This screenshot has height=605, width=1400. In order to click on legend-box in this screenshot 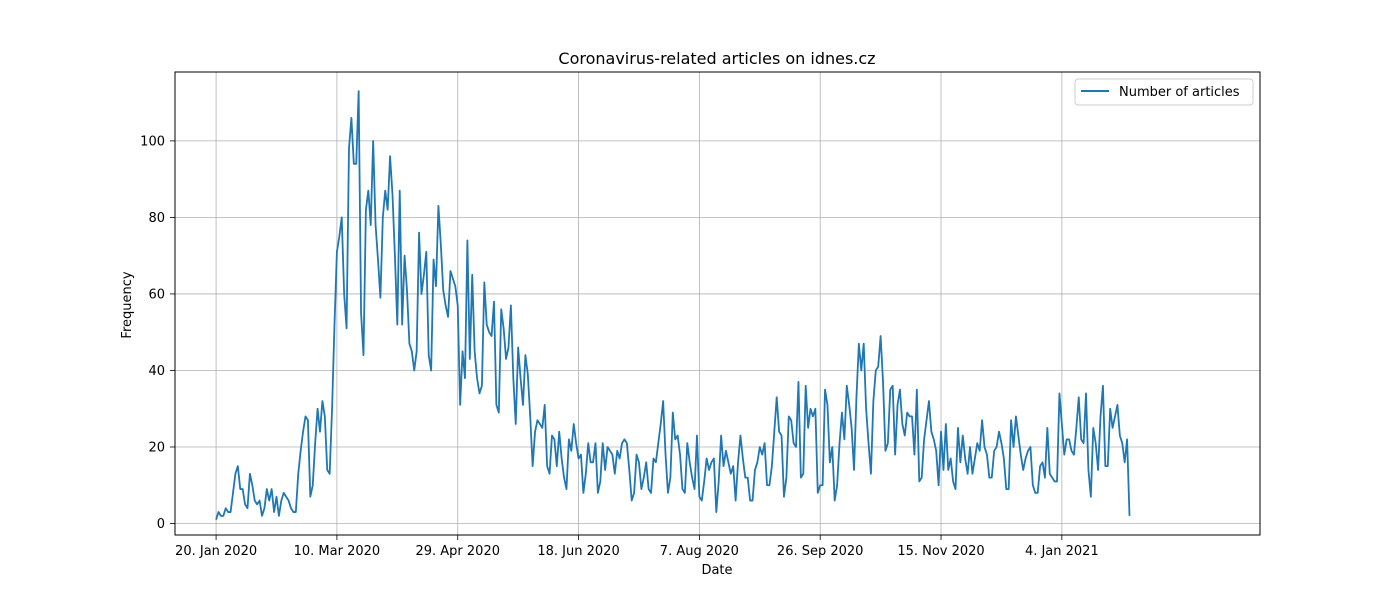, I will do `click(1164, 92)`.